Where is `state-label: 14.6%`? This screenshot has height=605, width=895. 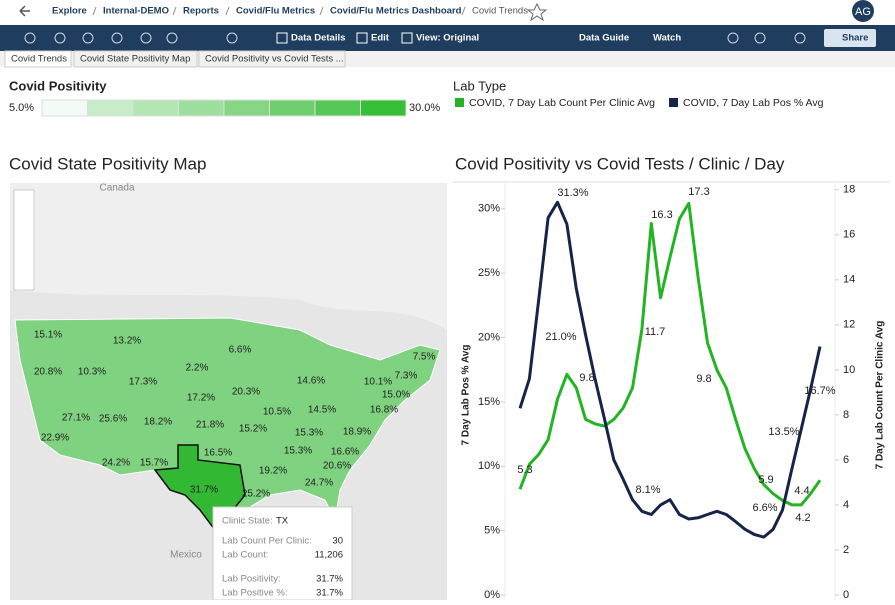
state-label: 14.6% is located at coordinates (311, 381).